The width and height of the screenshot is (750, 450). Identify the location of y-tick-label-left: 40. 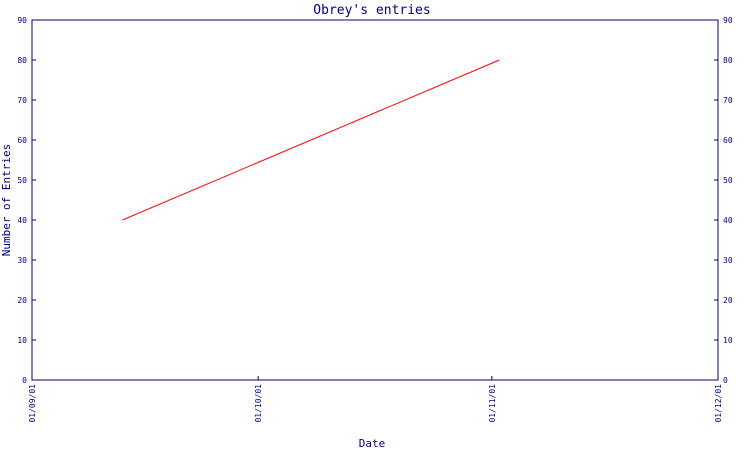
(22, 220).